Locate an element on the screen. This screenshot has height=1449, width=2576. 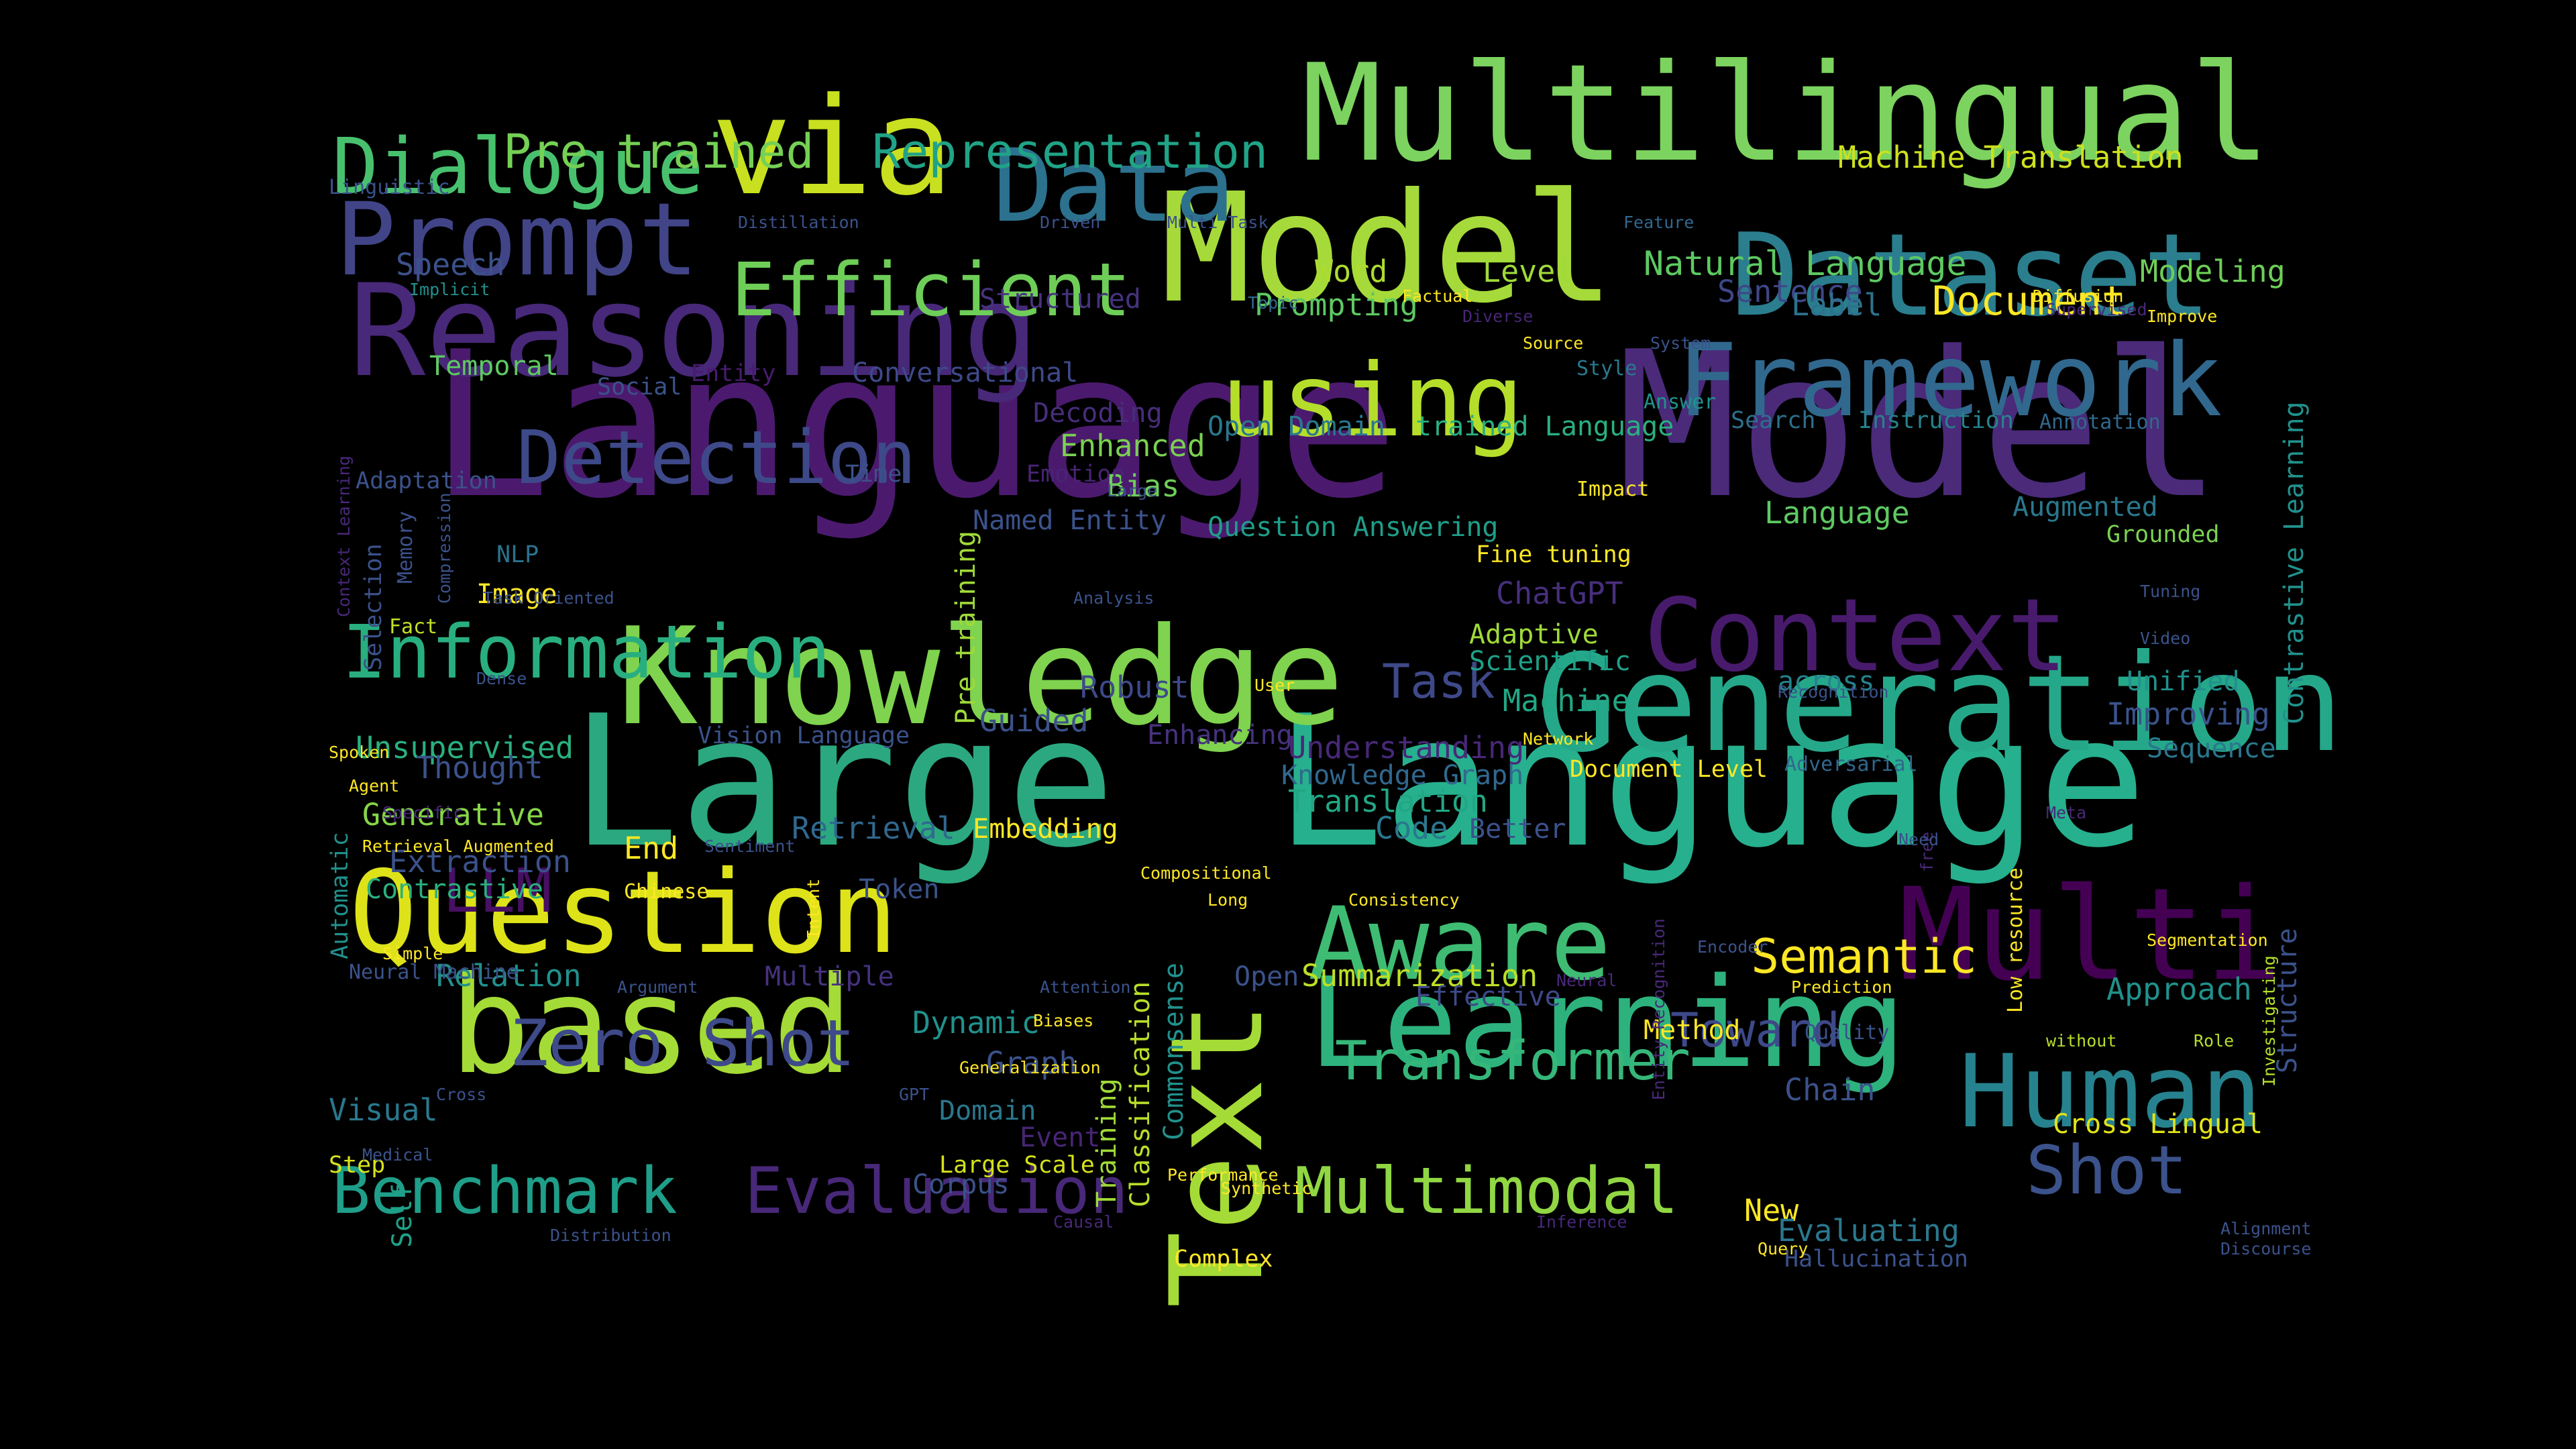
word-machine: Machine is located at coordinates (1566, 700).